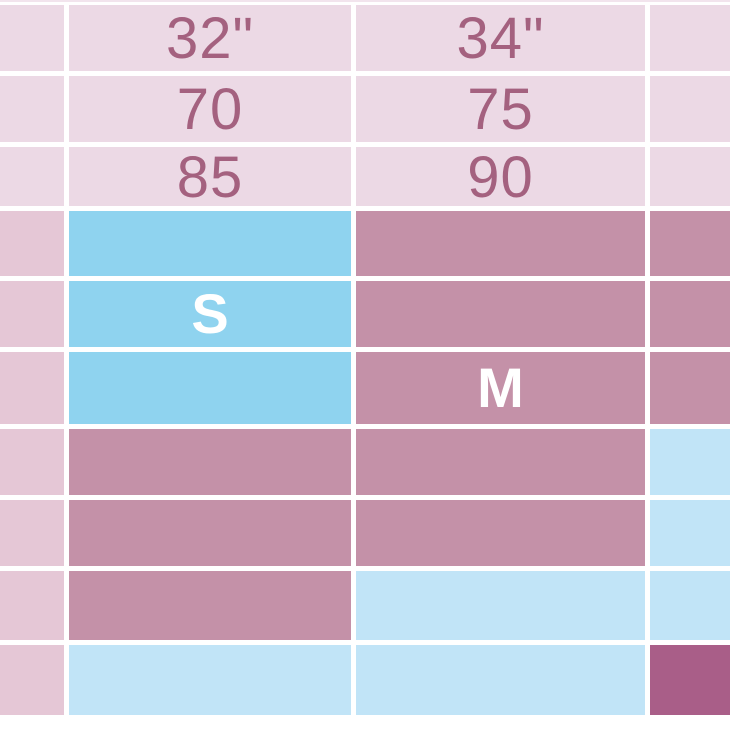 This screenshot has height=730, width=730. Describe the element at coordinates (365, 1) in the screenshot. I see `cropped-row-top-edge` at that location.